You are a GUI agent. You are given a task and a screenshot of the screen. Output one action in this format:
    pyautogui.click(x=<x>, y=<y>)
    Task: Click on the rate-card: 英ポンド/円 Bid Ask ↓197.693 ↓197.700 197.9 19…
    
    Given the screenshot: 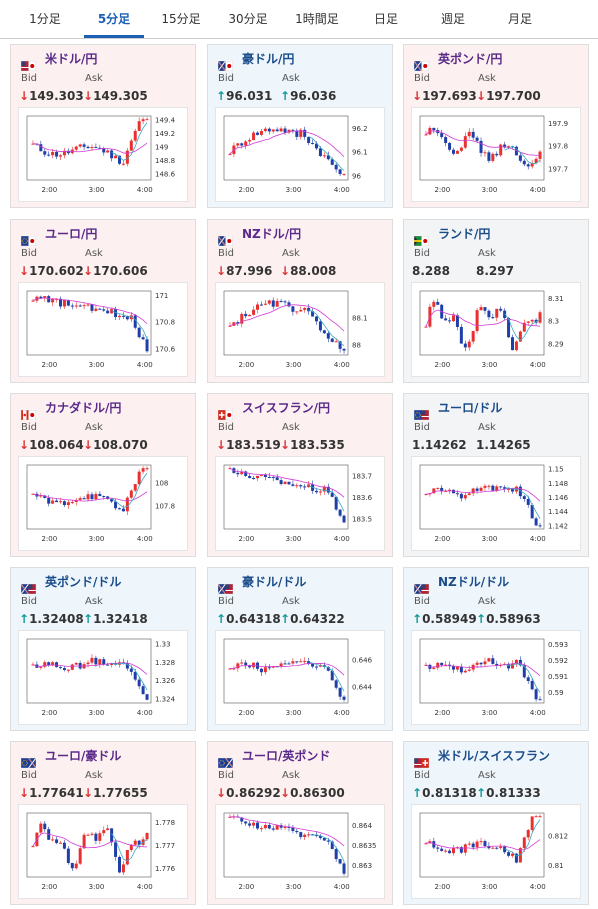 What is the action you would take?
    pyautogui.click(x=496, y=126)
    